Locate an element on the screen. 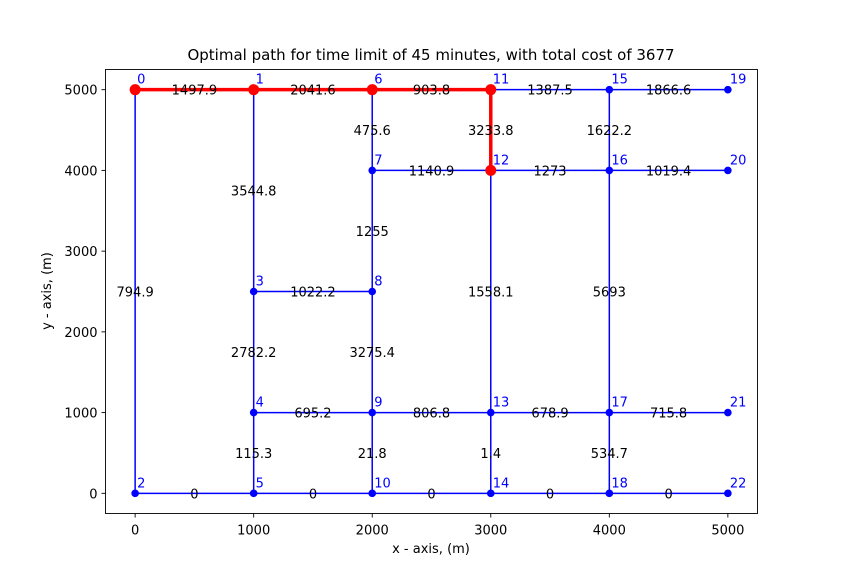 This screenshot has width=842, height=577. node-id-label-22: 22 is located at coordinates (738, 483).